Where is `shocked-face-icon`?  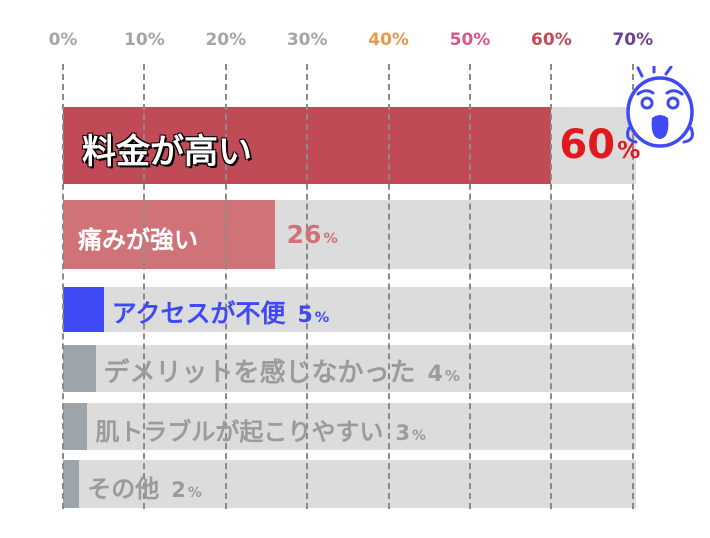
shocked-face-icon is located at coordinates (660, 107).